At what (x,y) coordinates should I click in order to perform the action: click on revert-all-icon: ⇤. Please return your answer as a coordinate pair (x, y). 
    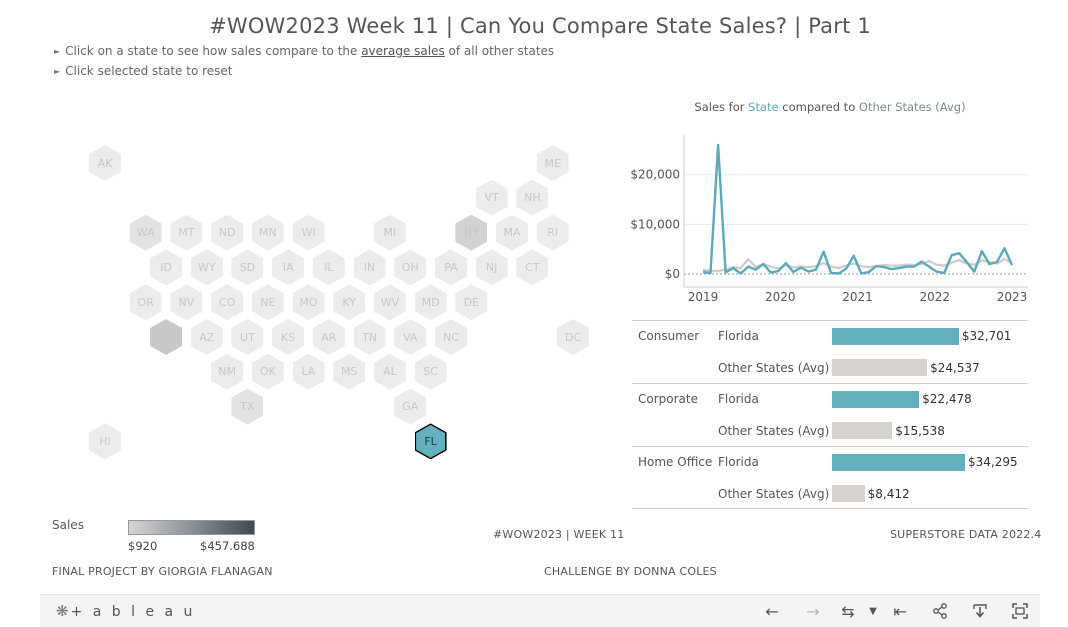
    Looking at the image, I should click on (900, 611).